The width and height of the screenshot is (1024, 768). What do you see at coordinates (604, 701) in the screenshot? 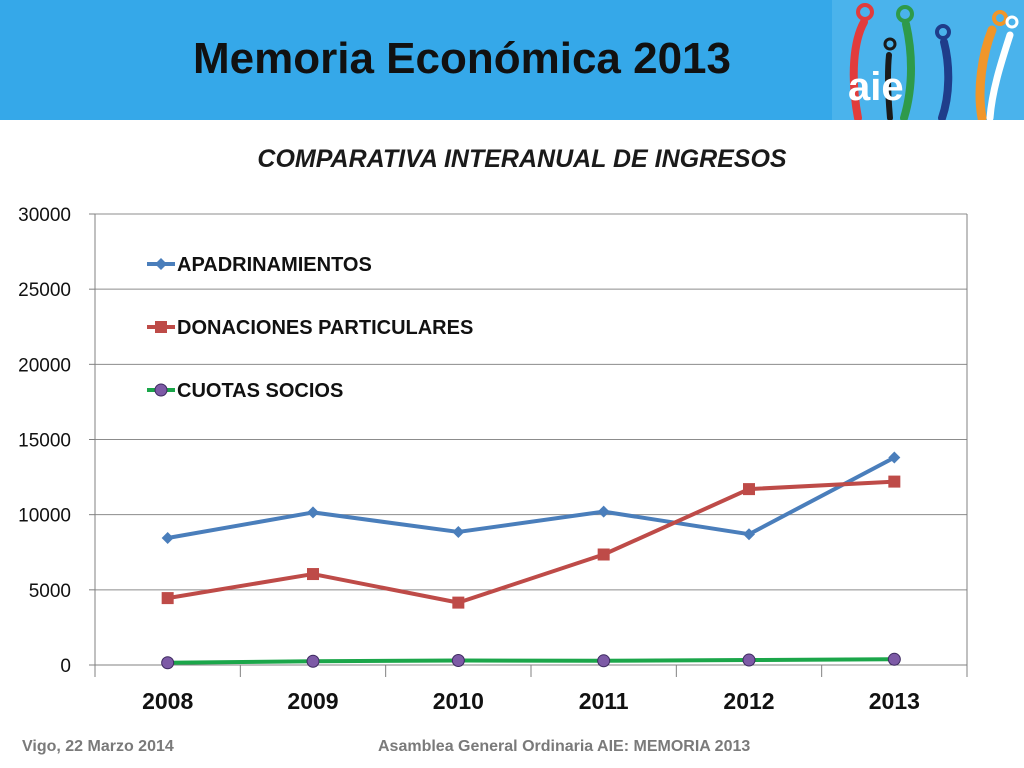
I see `x-tick-label: 2011` at bounding box center [604, 701].